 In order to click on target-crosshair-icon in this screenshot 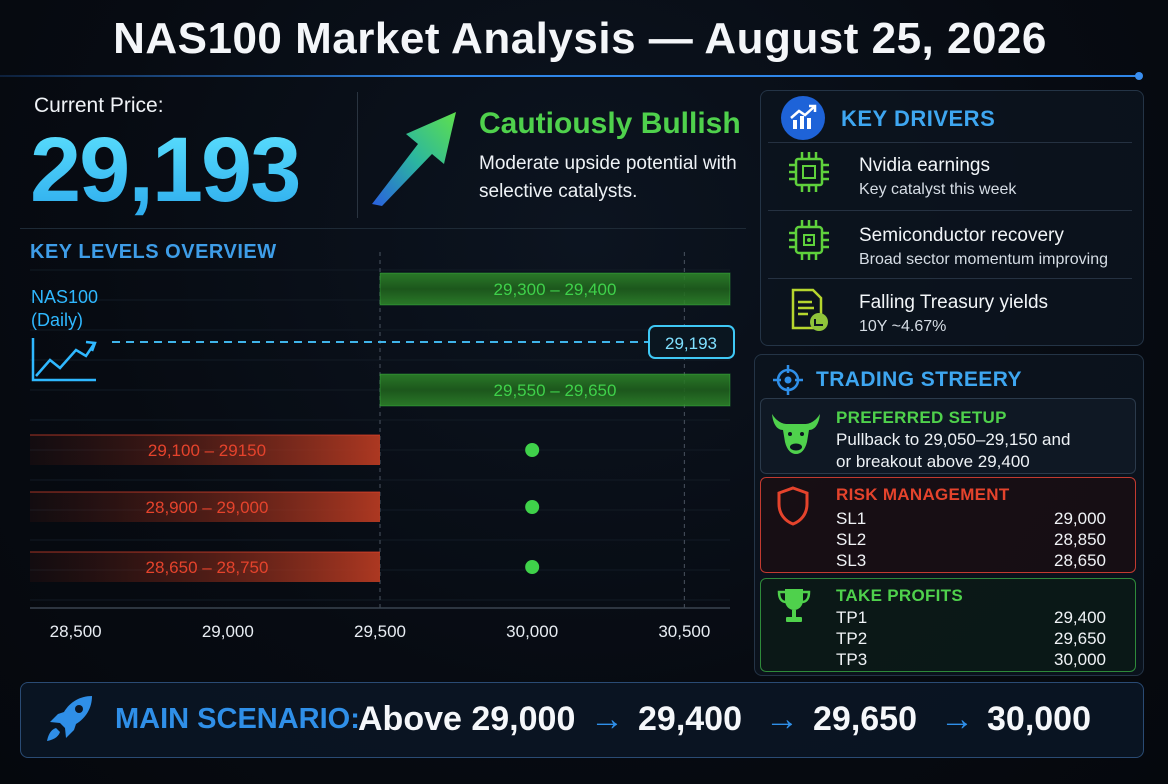, I will do `click(788, 380)`.